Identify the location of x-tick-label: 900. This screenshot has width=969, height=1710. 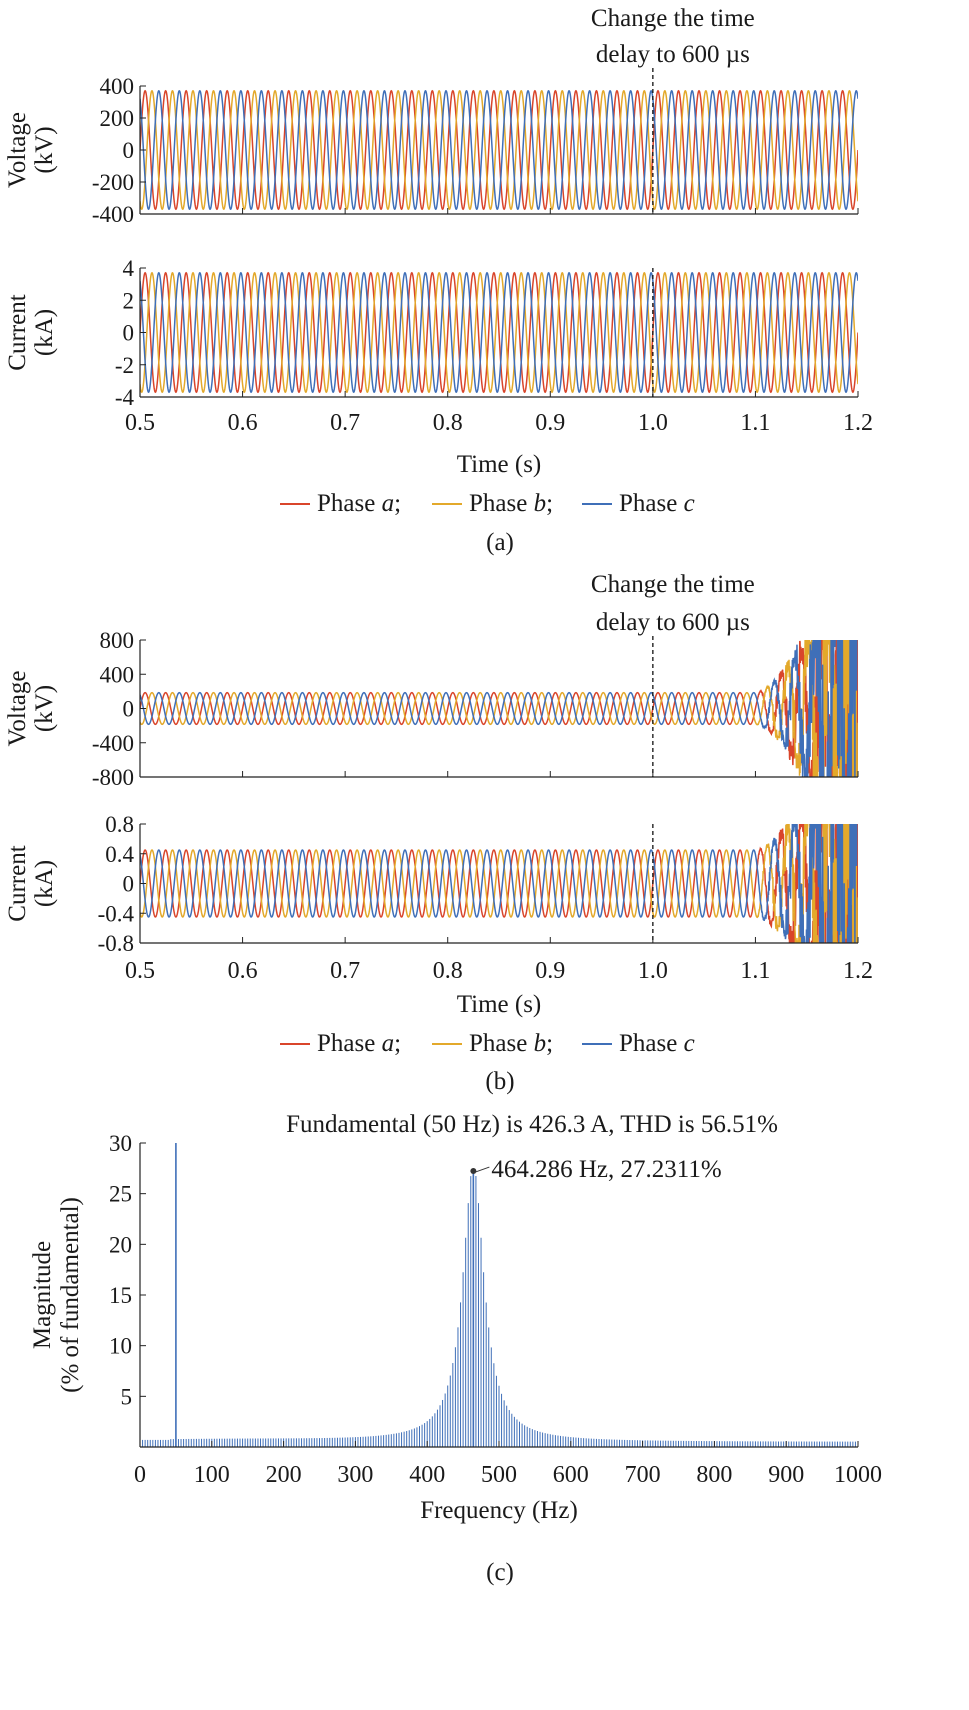
(786, 1475).